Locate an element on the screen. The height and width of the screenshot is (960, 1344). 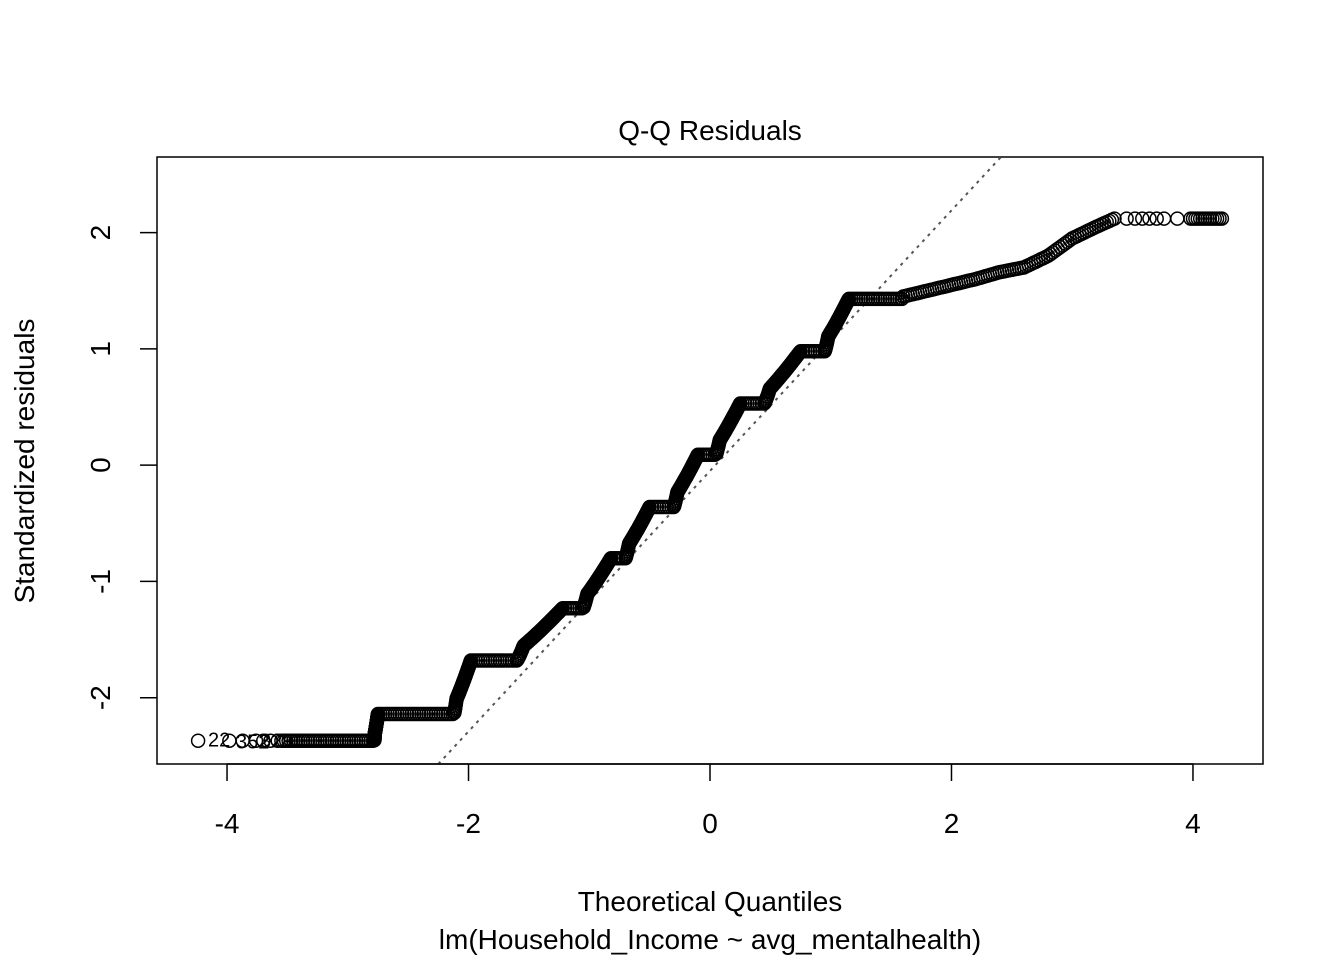
y-tick-label: -2 is located at coordinates (100, 697).